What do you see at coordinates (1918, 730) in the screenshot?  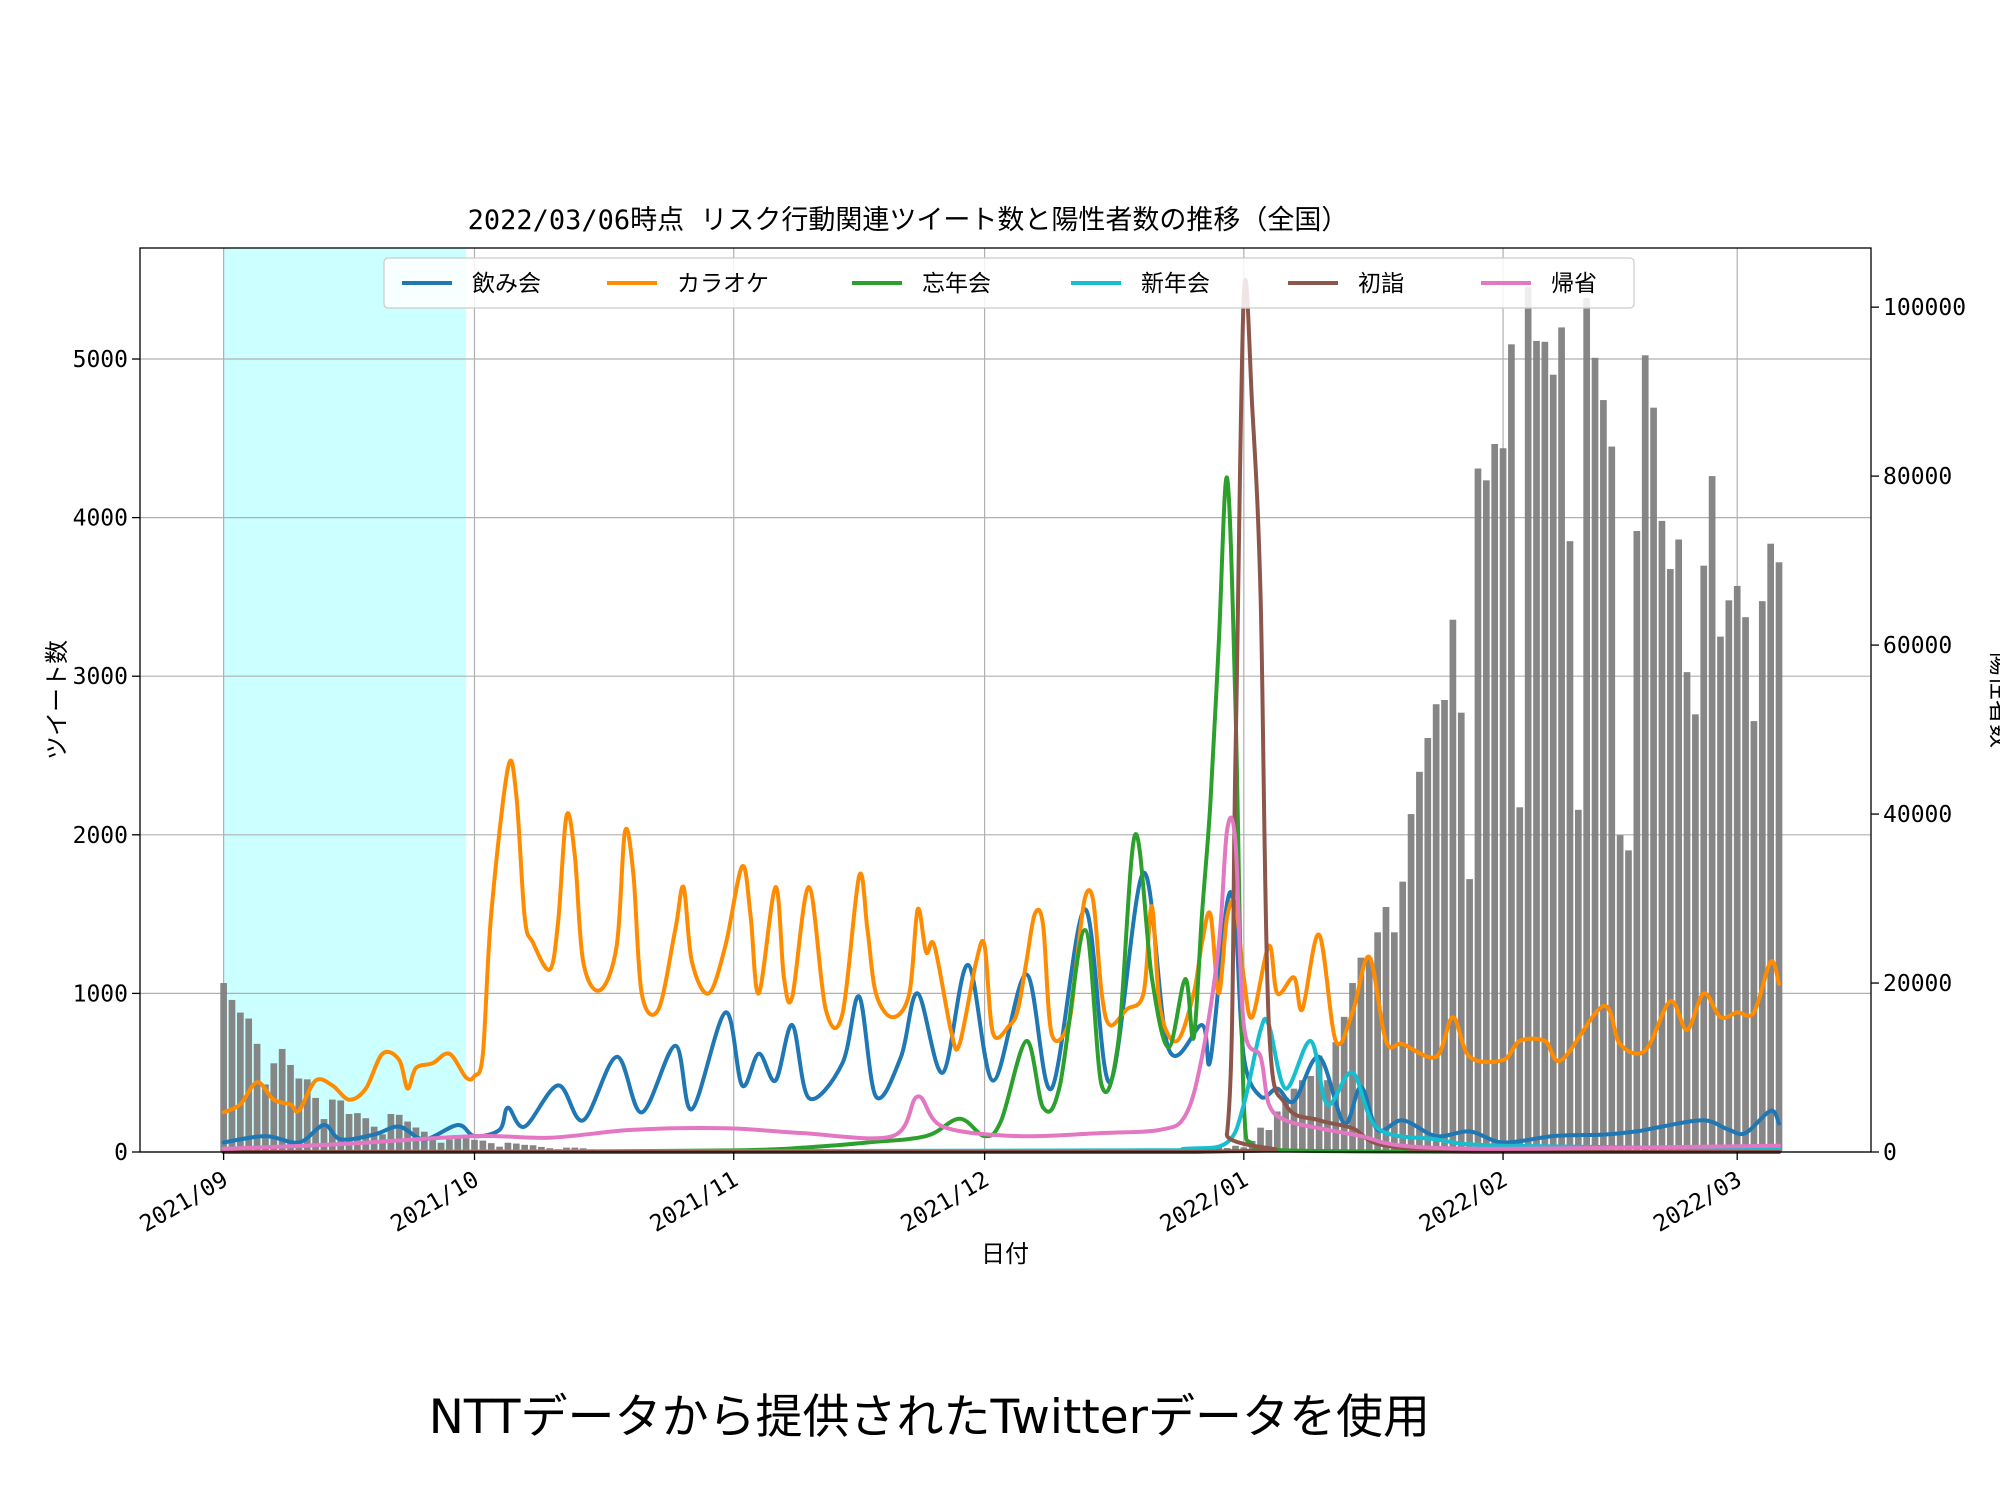 I see `right-axis: 0 20000 40000 60000 80000 100000` at bounding box center [1918, 730].